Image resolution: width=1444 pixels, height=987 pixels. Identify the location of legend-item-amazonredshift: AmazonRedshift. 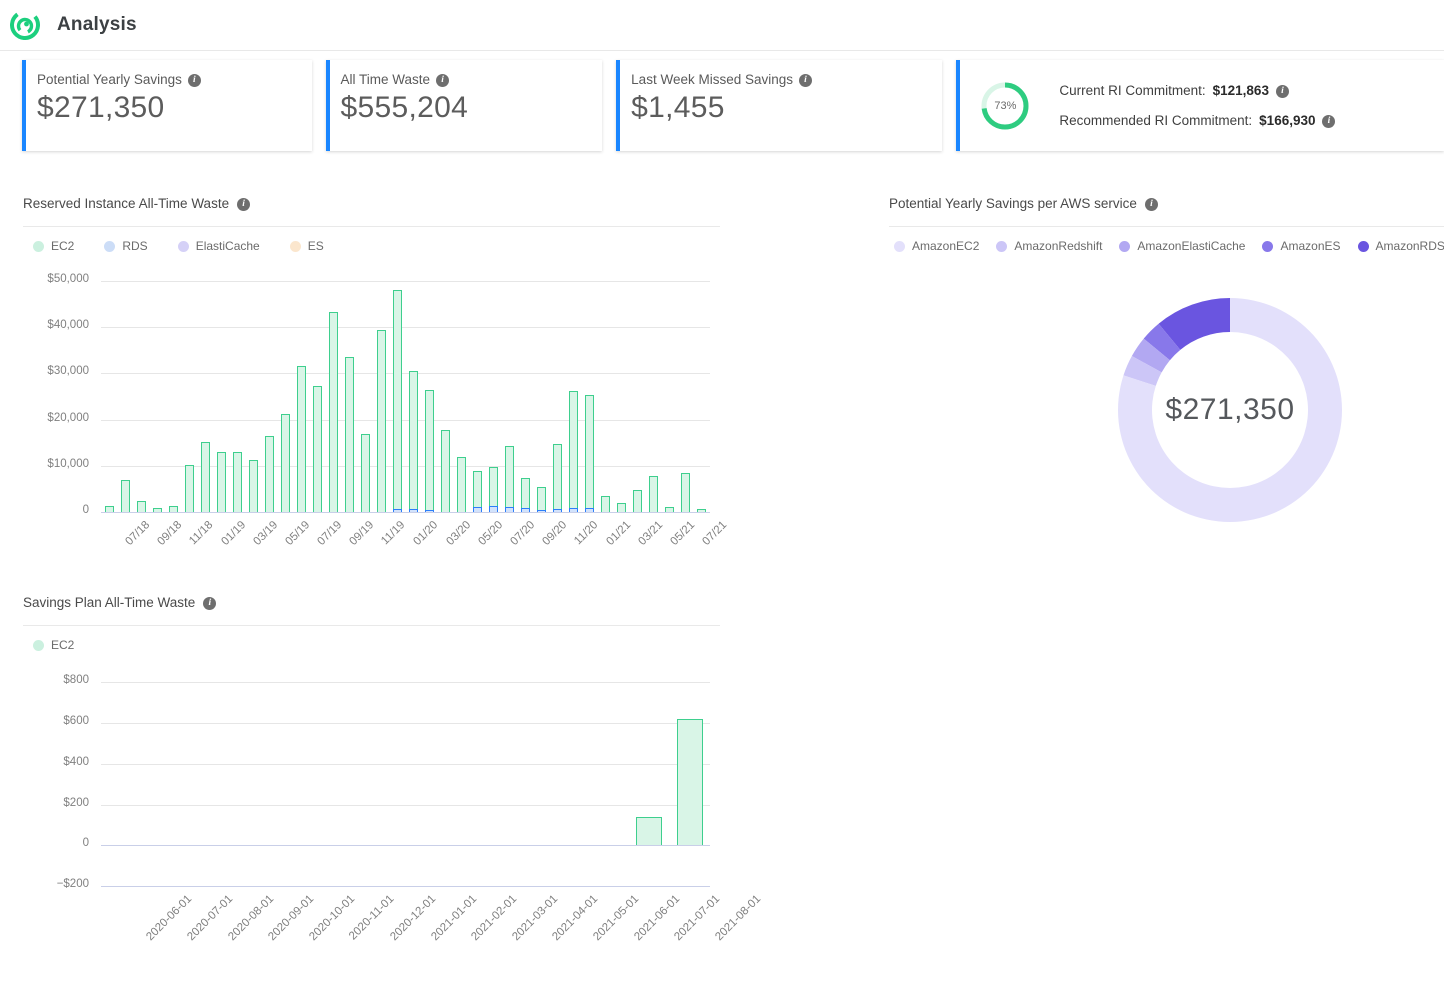
(1049, 246).